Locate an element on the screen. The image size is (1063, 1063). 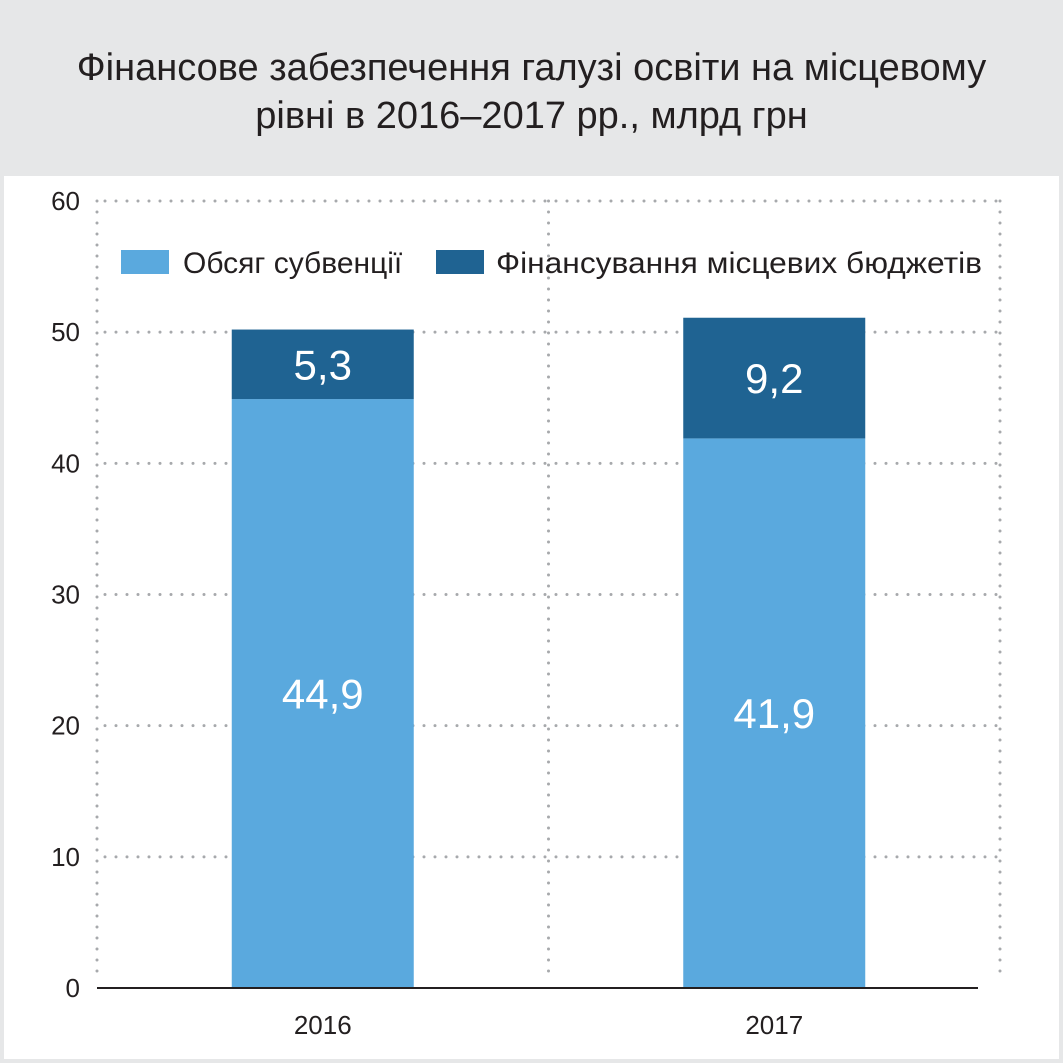
y-axis: 0 10 20 30 40 50 60 is located at coordinates (65, 594).